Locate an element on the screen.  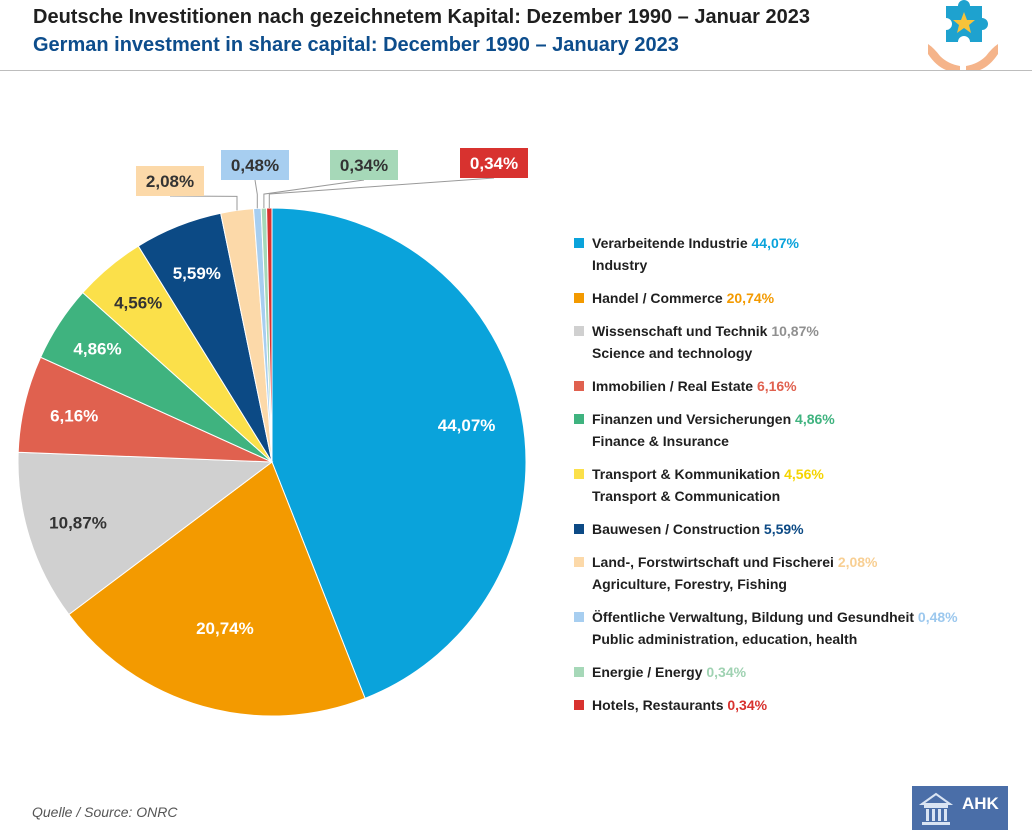
legend-percentage: 6,16% is located at coordinates (776, 386).